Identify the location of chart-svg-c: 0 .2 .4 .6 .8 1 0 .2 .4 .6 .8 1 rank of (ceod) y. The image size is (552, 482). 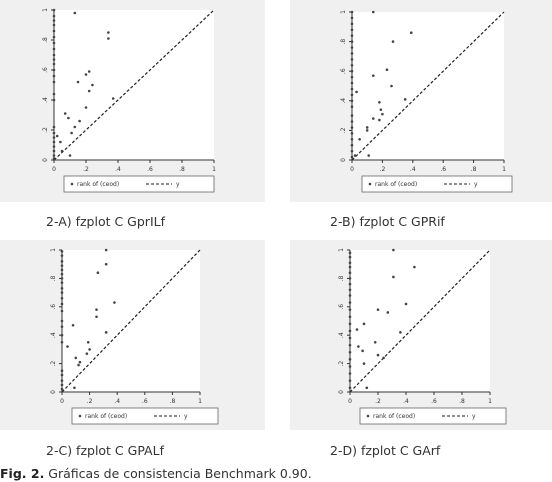
(134, 336).